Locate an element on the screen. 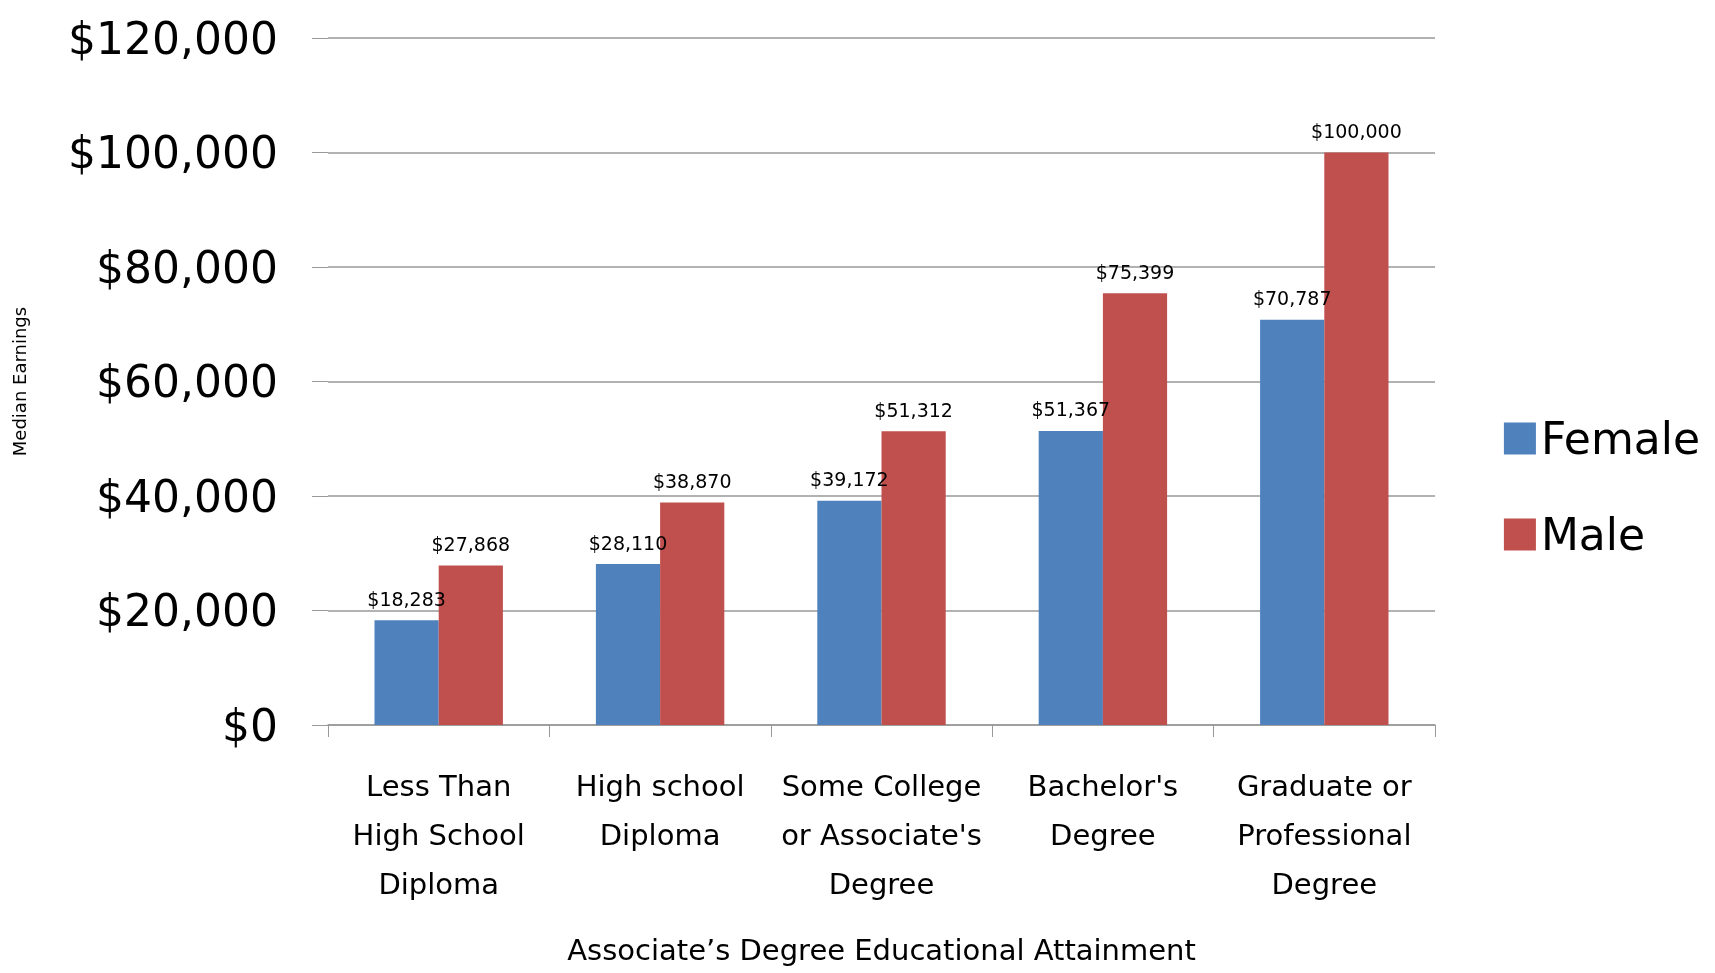 This screenshot has height=973, width=1715. data-label: $75,399 is located at coordinates (1135, 271).